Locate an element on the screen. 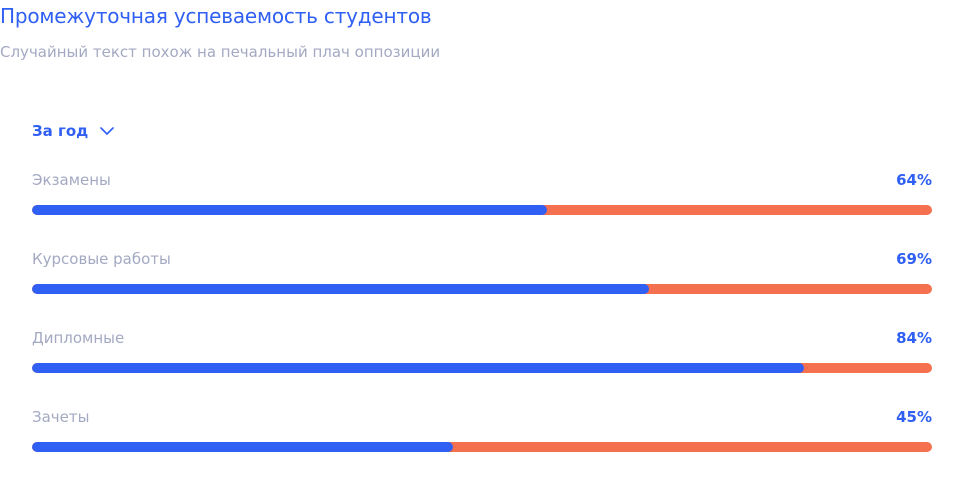 The width and height of the screenshot is (964, 486). widget-title: Промежуточная успеваемость студентов is located at coordinates (216, 16).